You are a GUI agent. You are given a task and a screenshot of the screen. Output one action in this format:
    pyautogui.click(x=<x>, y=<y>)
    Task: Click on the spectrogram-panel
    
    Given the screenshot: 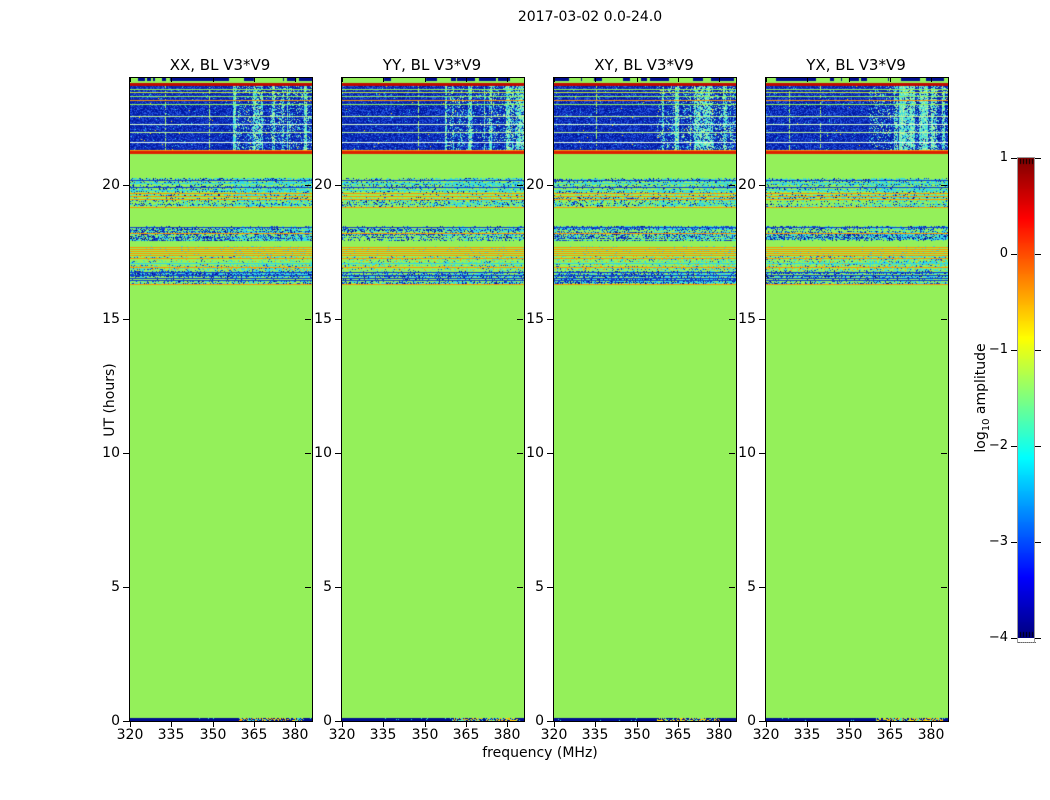 What is the action you would take?
    pyautogui.click(x=857, y=399)
    